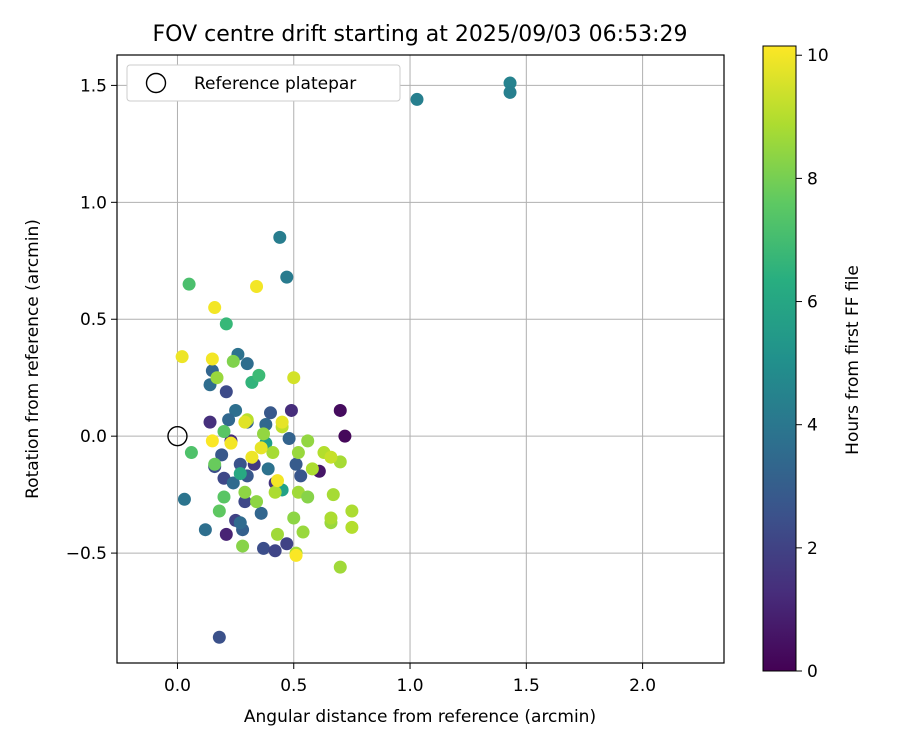 The width and height of the screenshot is (900, 754). Describe the element at coordinates (293, 686) in the screenshot. I see `x-tick-label: 0.5` at that location.